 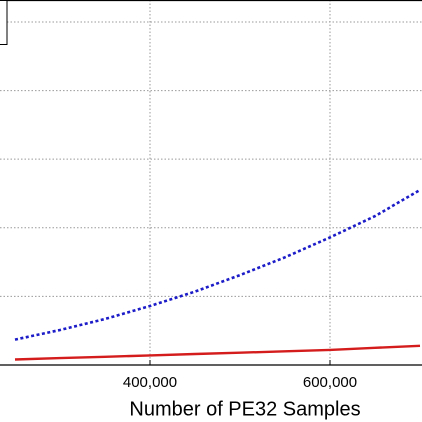 I want to click on x-tick-label: 400,000, so click(x=150, y=382).